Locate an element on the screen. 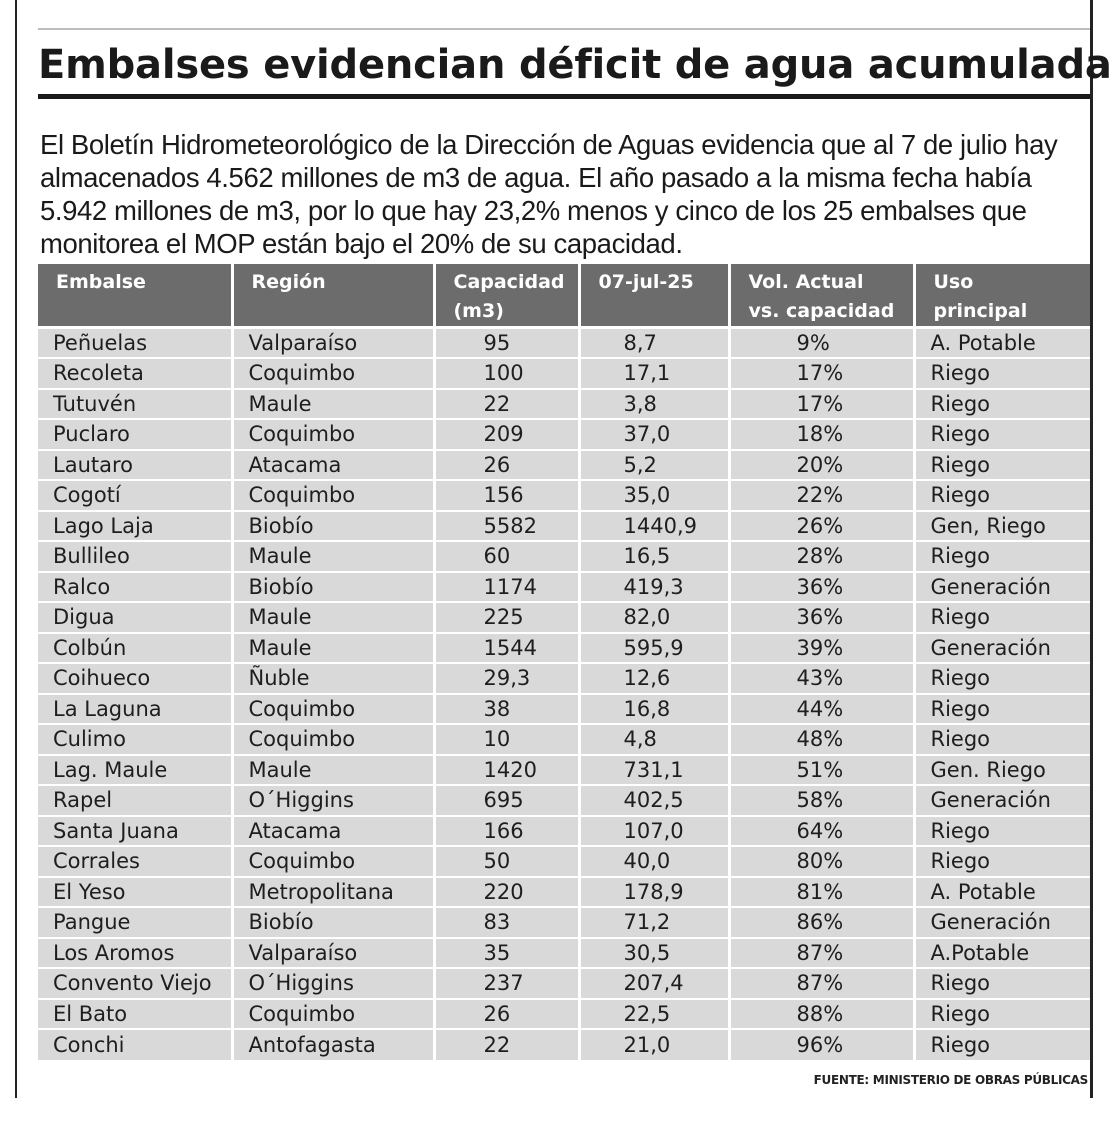 This screenshot has width=1116, height=1124. cell-capacidad: 156 is located at coordinates (507, 495).